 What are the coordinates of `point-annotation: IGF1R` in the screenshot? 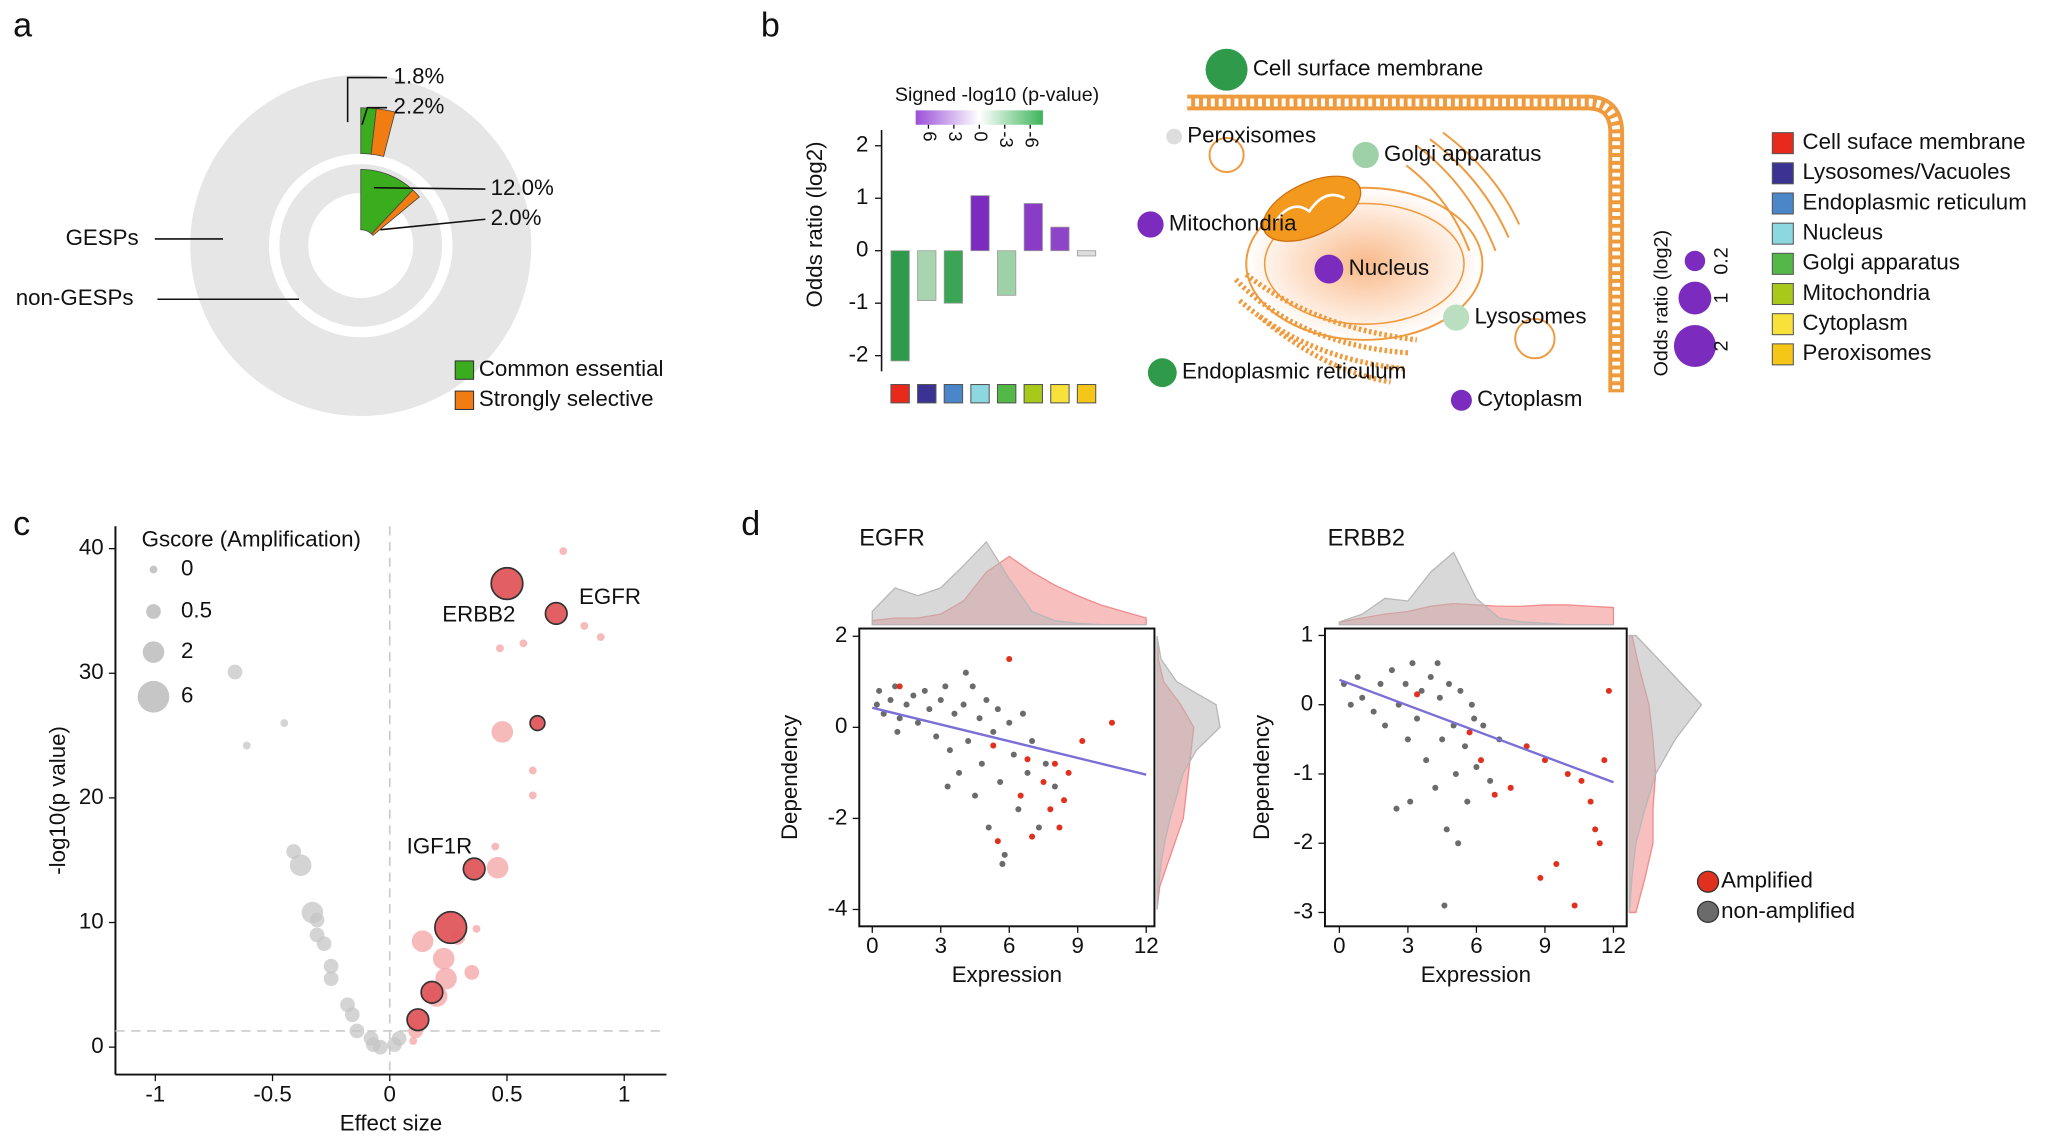 It's located at (440, 846).